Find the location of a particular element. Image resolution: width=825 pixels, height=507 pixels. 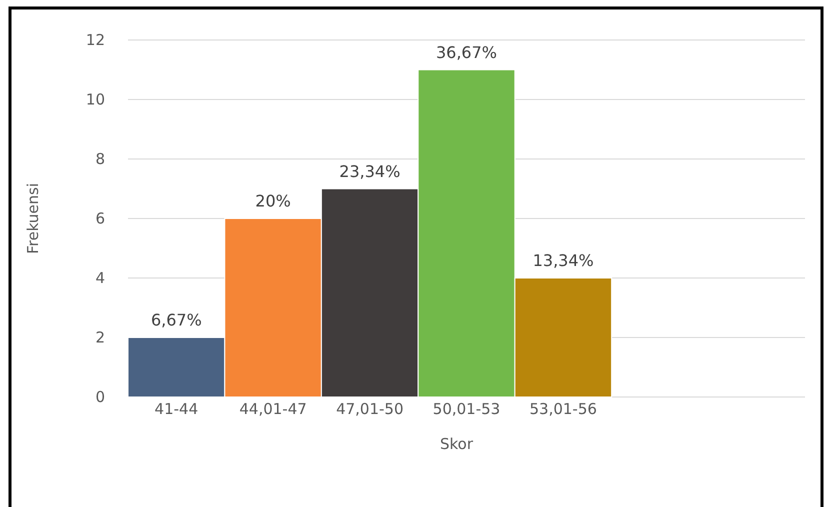

annotation: 6,67% is located at coordinates (176, 320).